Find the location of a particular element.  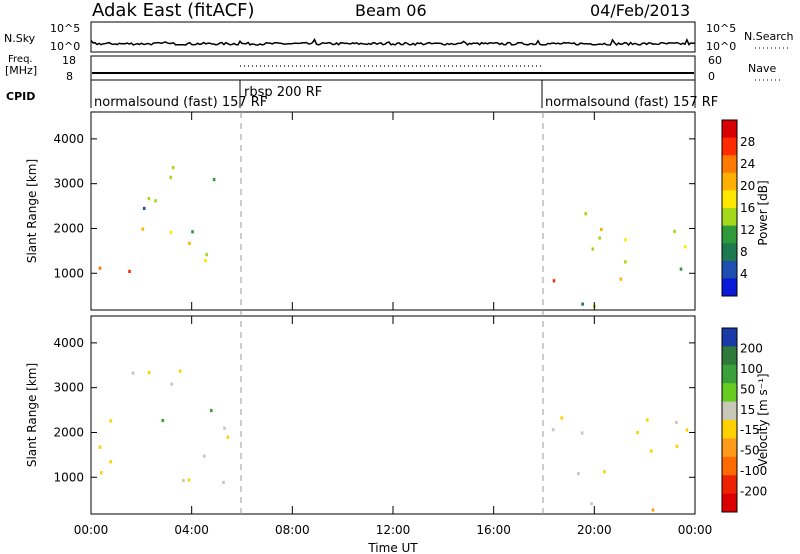

nsky-trace is located at coordinates (393, 42).